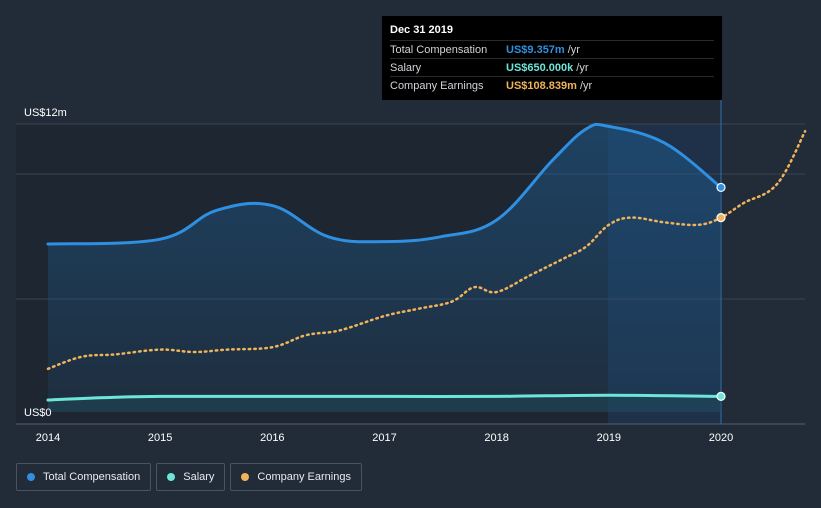  Describe the element at coordinates (421, 30) in the screenshot. I see `tooltip-date: Dec 31 2019` at that location.